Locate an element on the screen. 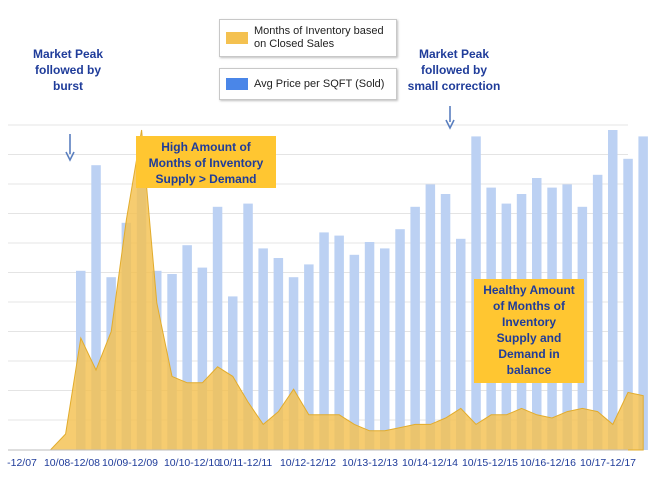 This screenshot has width=662, height=489. annotation-line: Months of Inventory is located at coordinates (206, 163).